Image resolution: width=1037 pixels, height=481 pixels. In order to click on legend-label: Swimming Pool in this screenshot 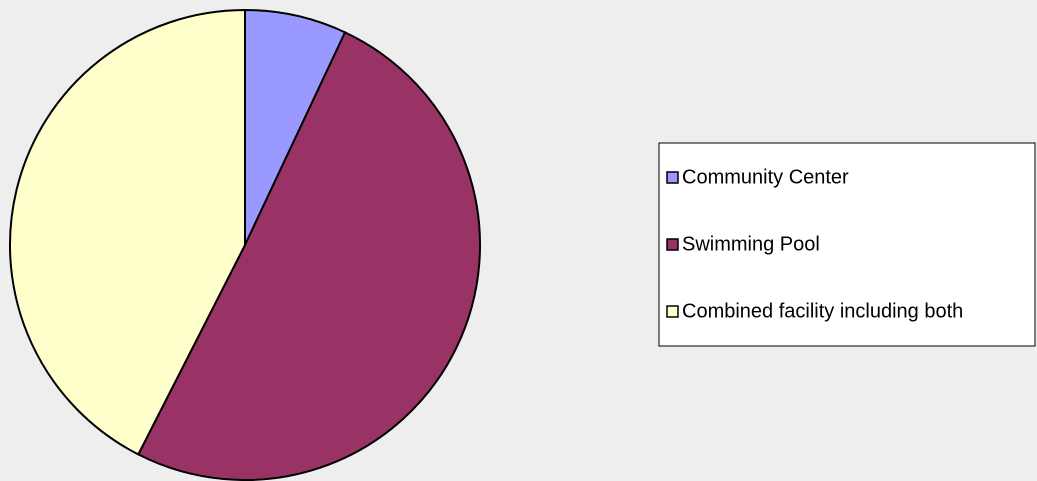, I will do `click(751, 244)`.